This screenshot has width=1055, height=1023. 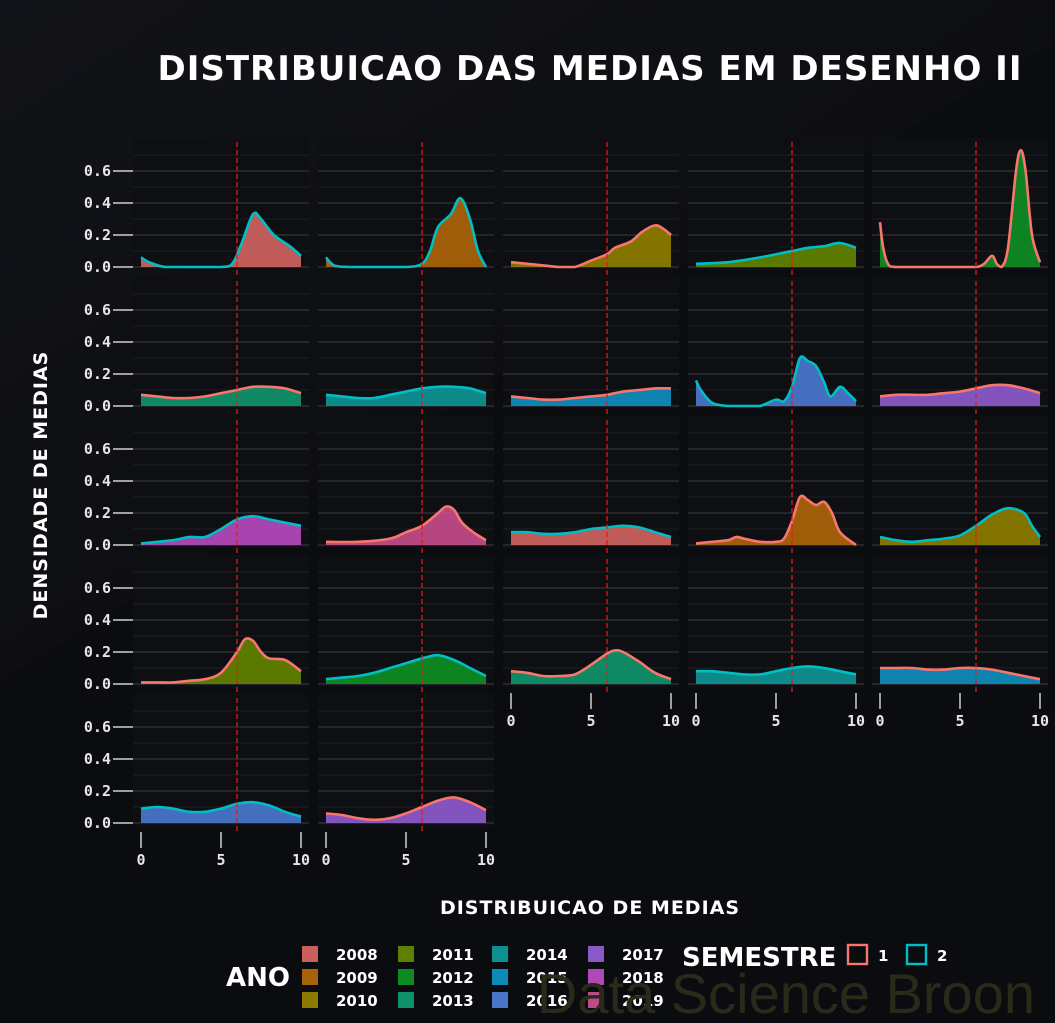 I want to click on density-area-2012, so click(x=406, y=669).